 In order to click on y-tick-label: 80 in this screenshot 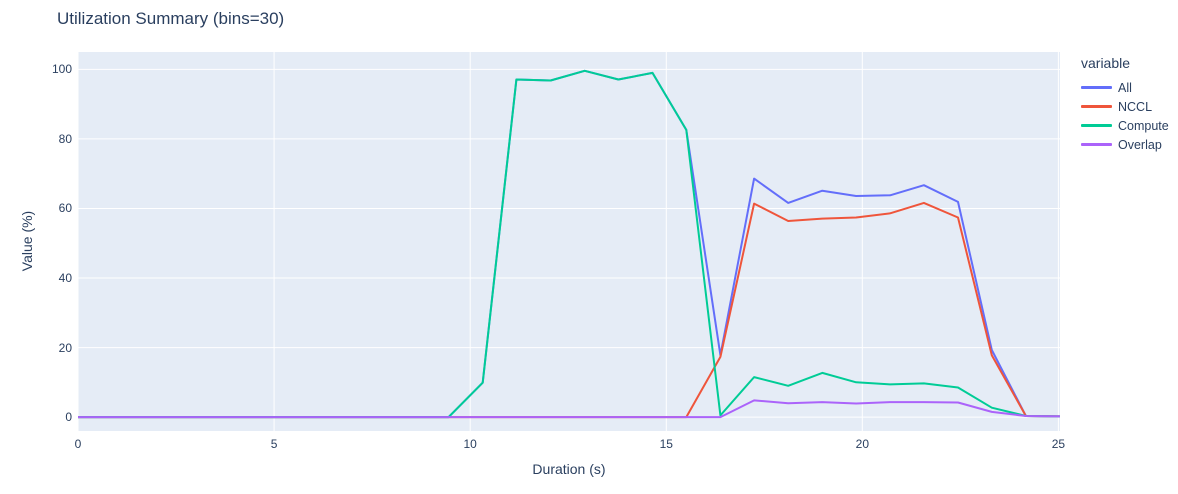, I will do `click(65, 138)`.